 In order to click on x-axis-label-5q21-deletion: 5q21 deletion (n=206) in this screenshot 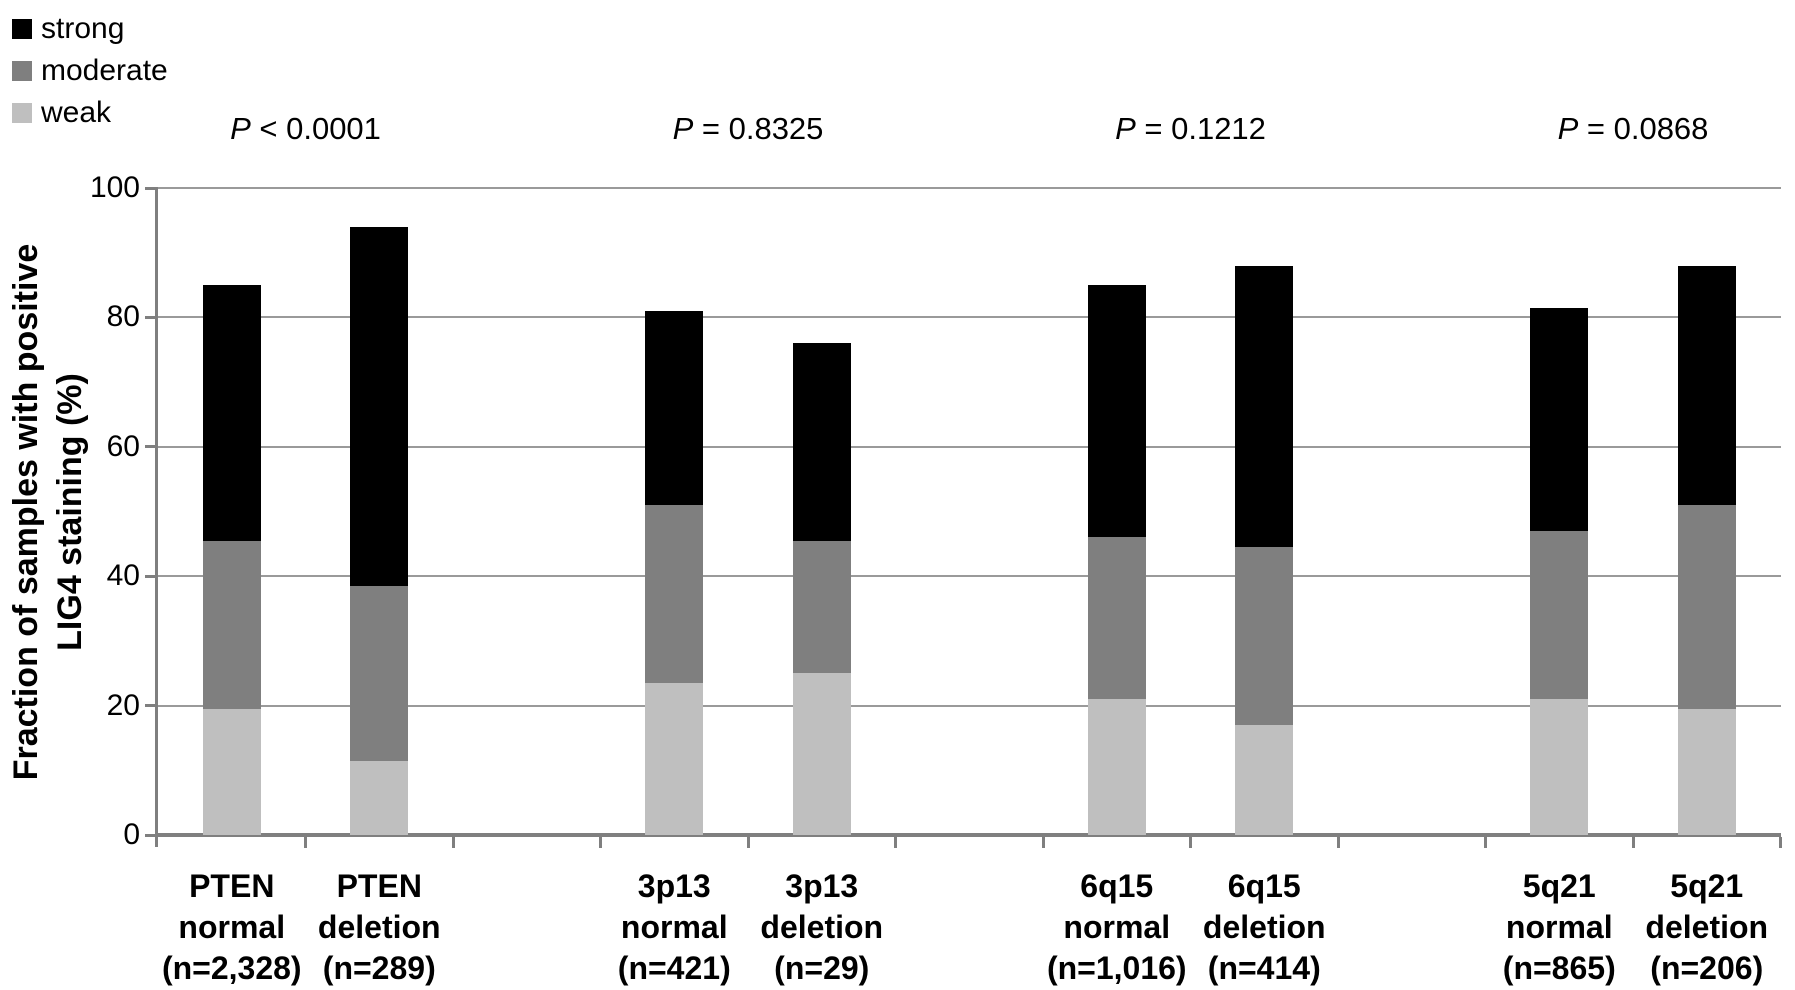, I will do `click(1701, 927)`.